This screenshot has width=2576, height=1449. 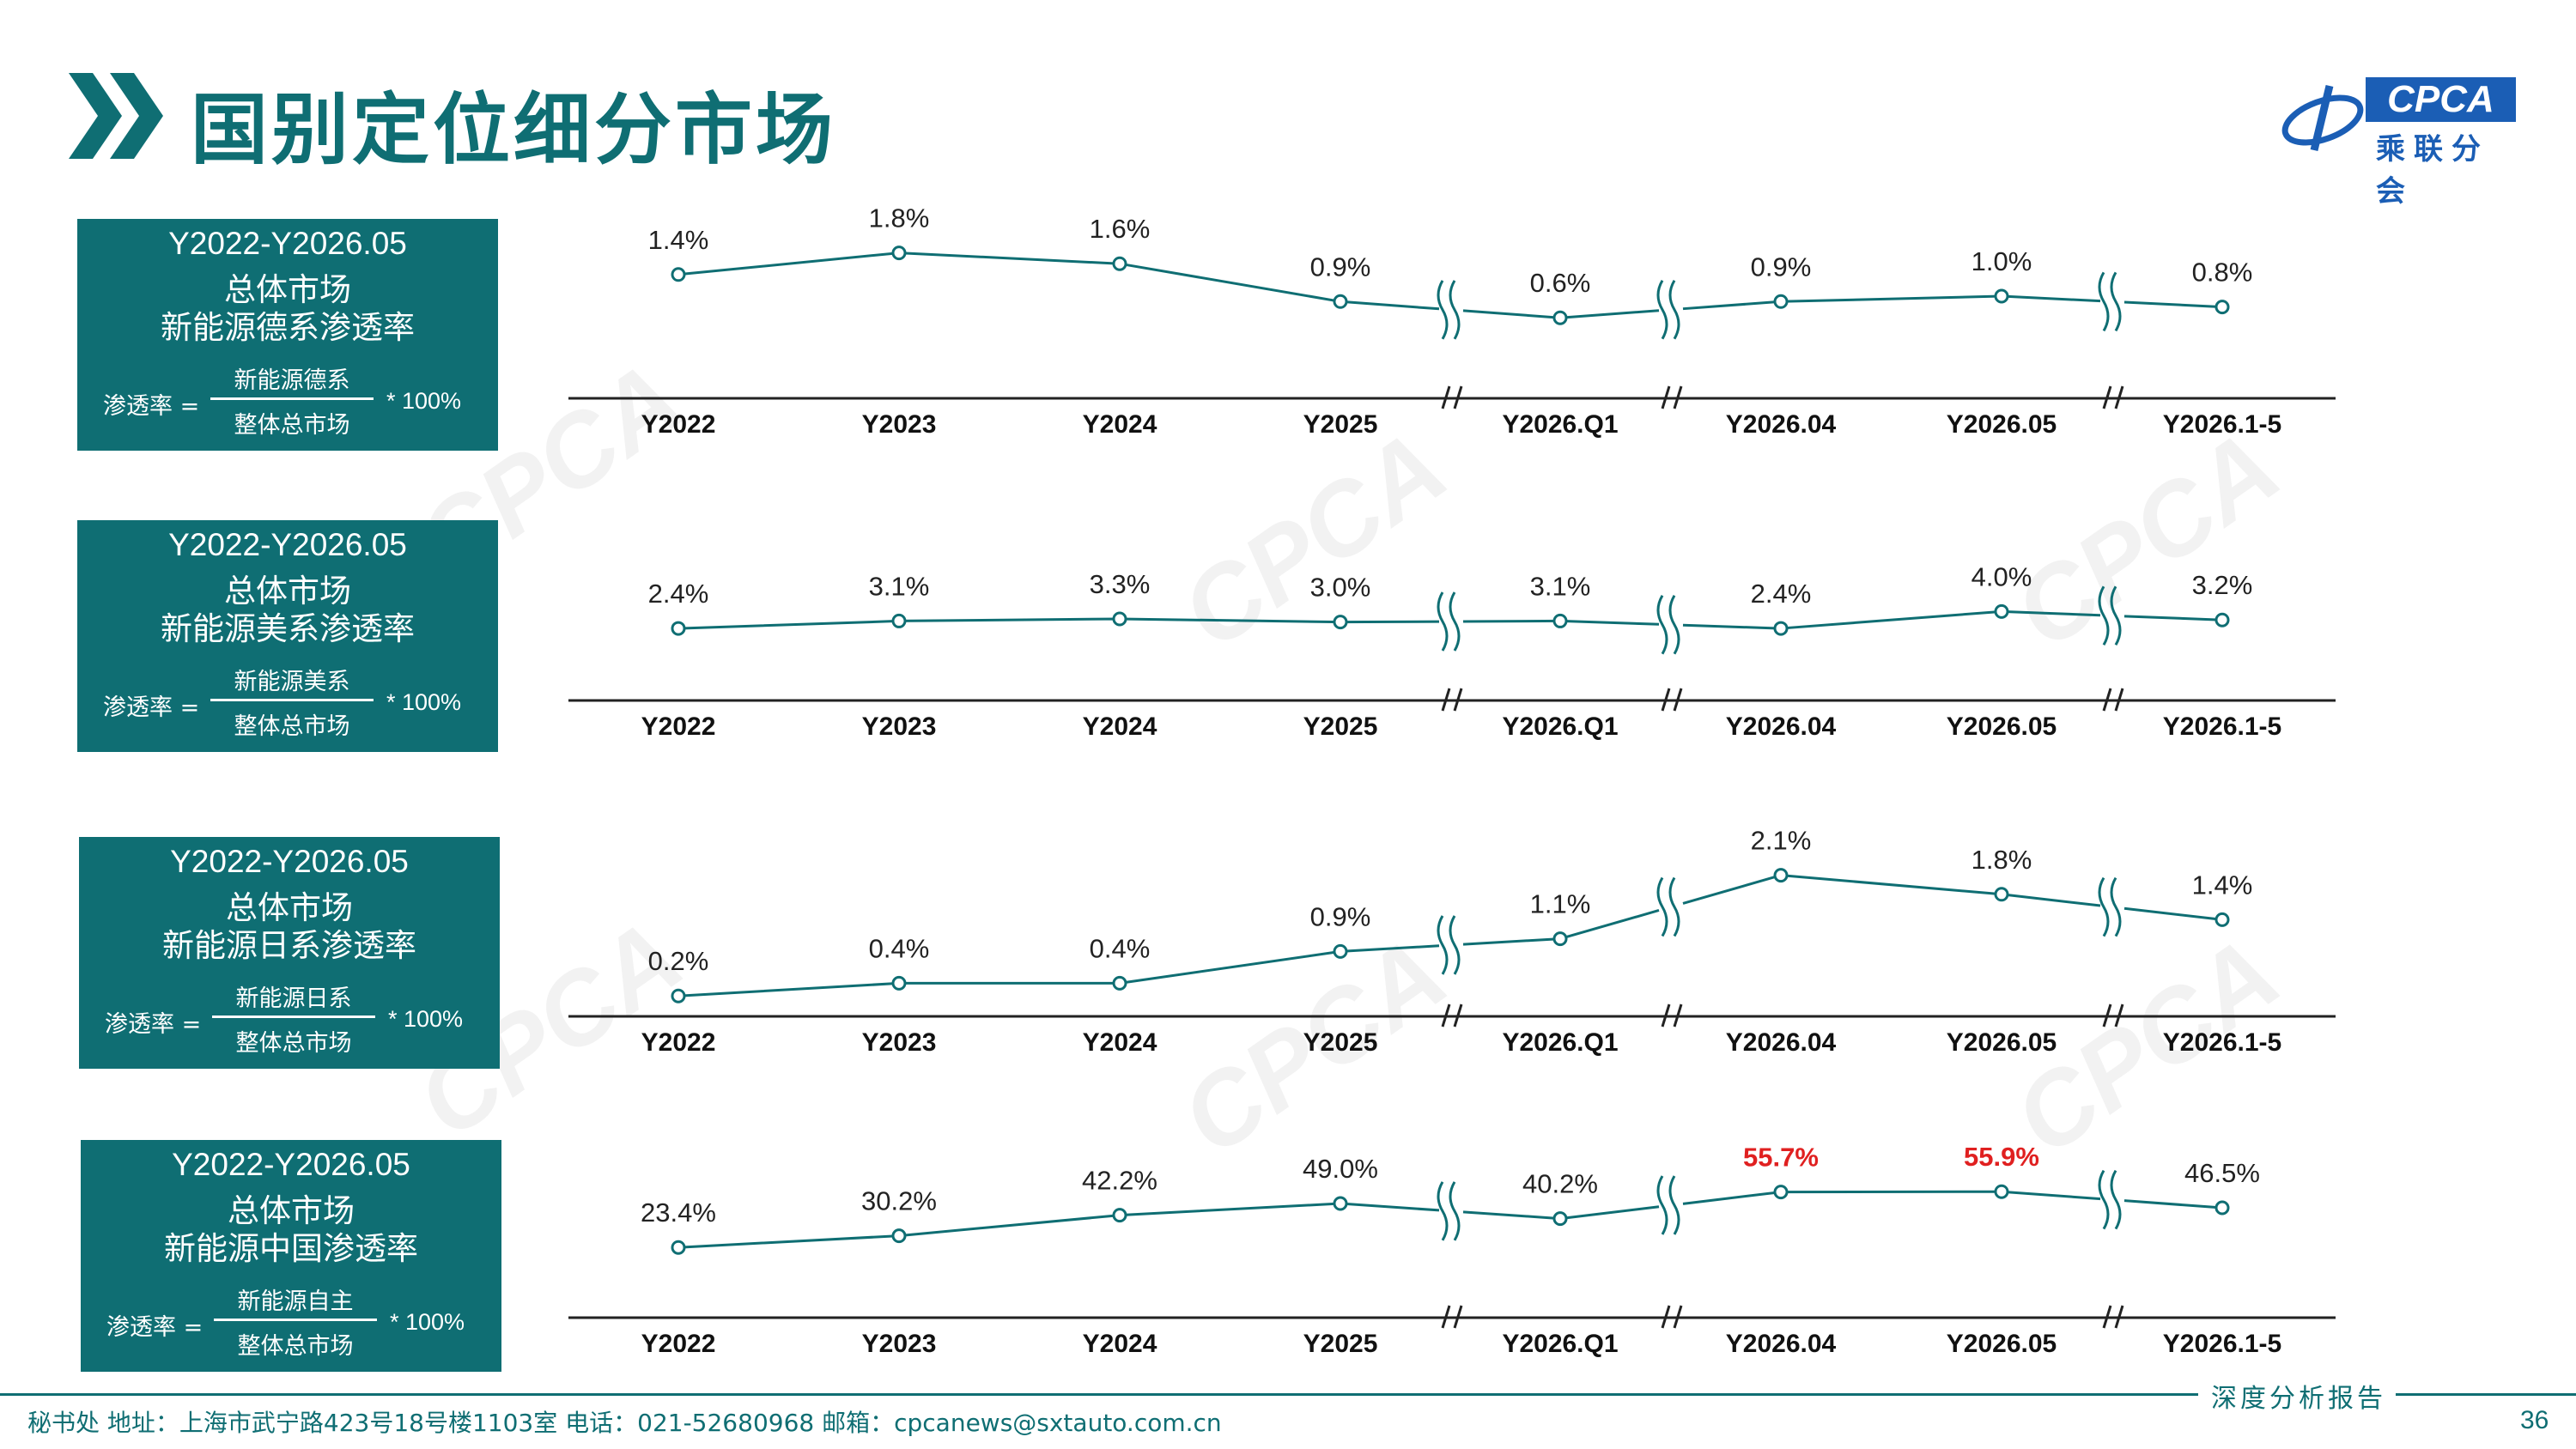 What do you see at coordinates (116, 116) in the screenshot?
I see `chevron-right-icon` at bounding box center [116, 116].